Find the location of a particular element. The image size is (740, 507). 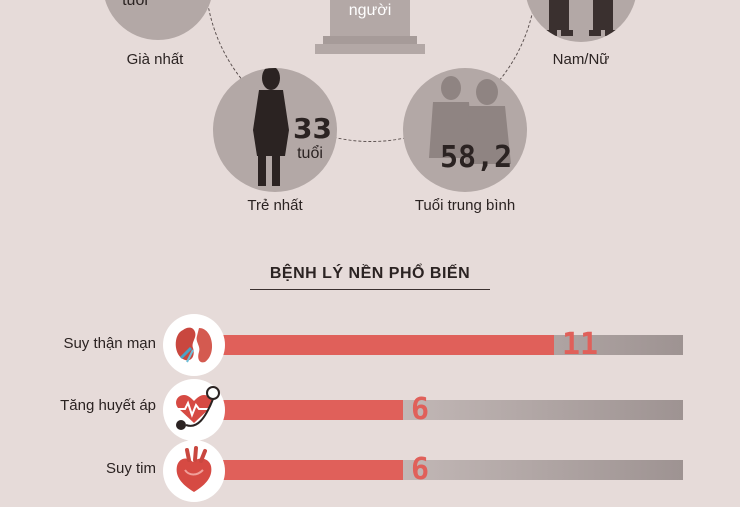

oldest-circle is located at coordinates (158, 20).